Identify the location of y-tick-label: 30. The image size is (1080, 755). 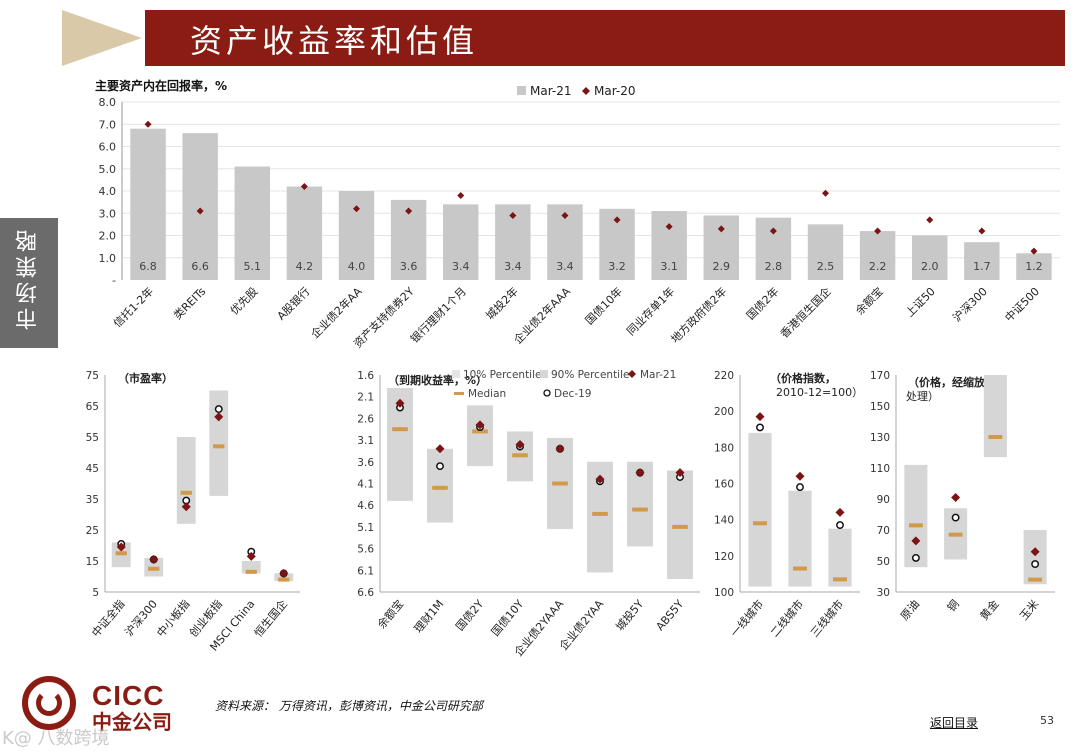
(883, 593).